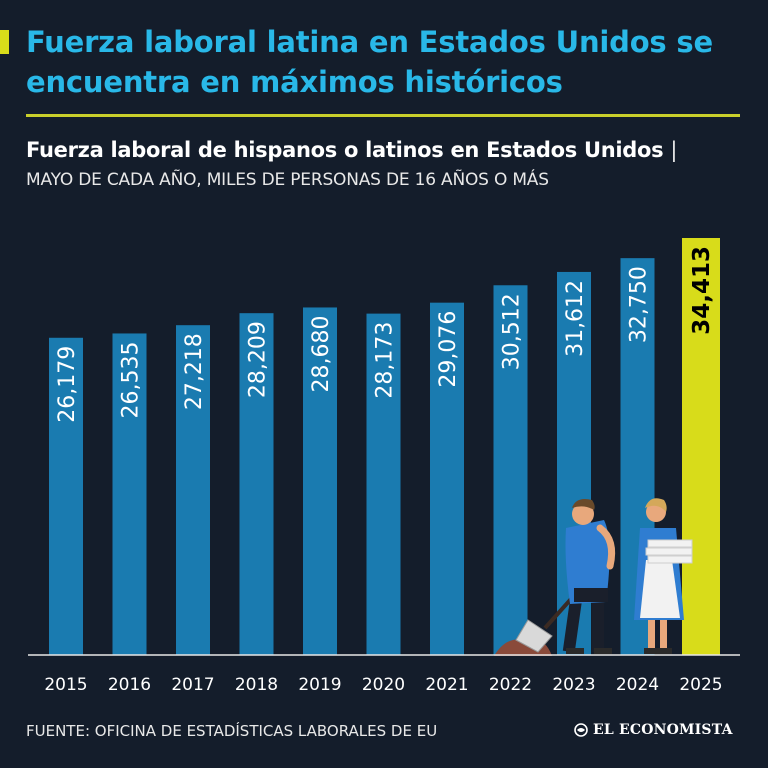  Describe the element at coordinates (193, 490) in the screenshot. I see `bar-2017` at that location.